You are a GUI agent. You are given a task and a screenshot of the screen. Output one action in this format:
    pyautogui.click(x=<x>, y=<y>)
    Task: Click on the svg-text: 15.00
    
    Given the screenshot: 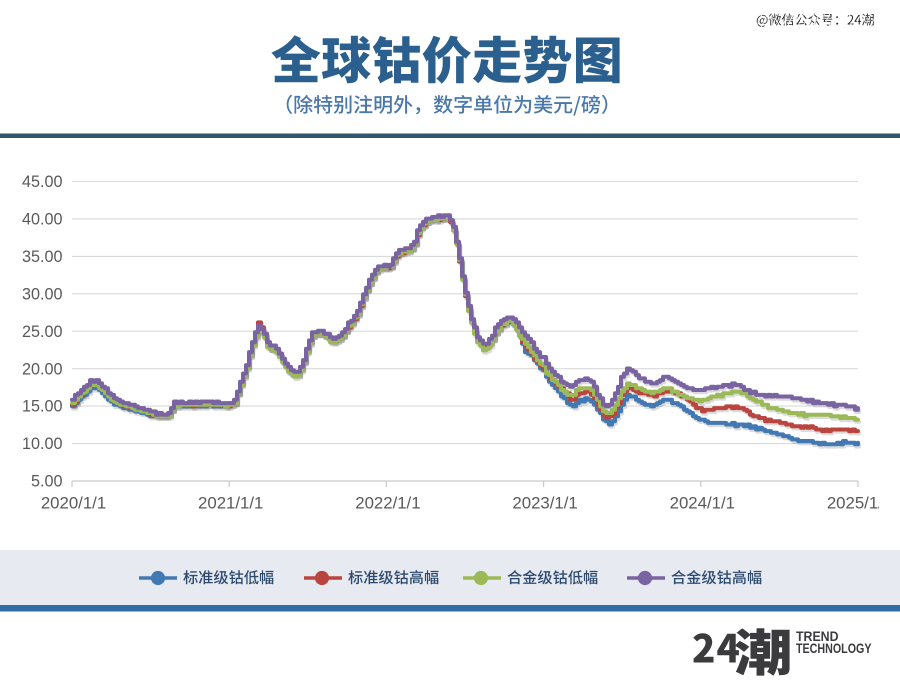 What is the action you would take?
    pyautogui.click(x=42, y=407)
    